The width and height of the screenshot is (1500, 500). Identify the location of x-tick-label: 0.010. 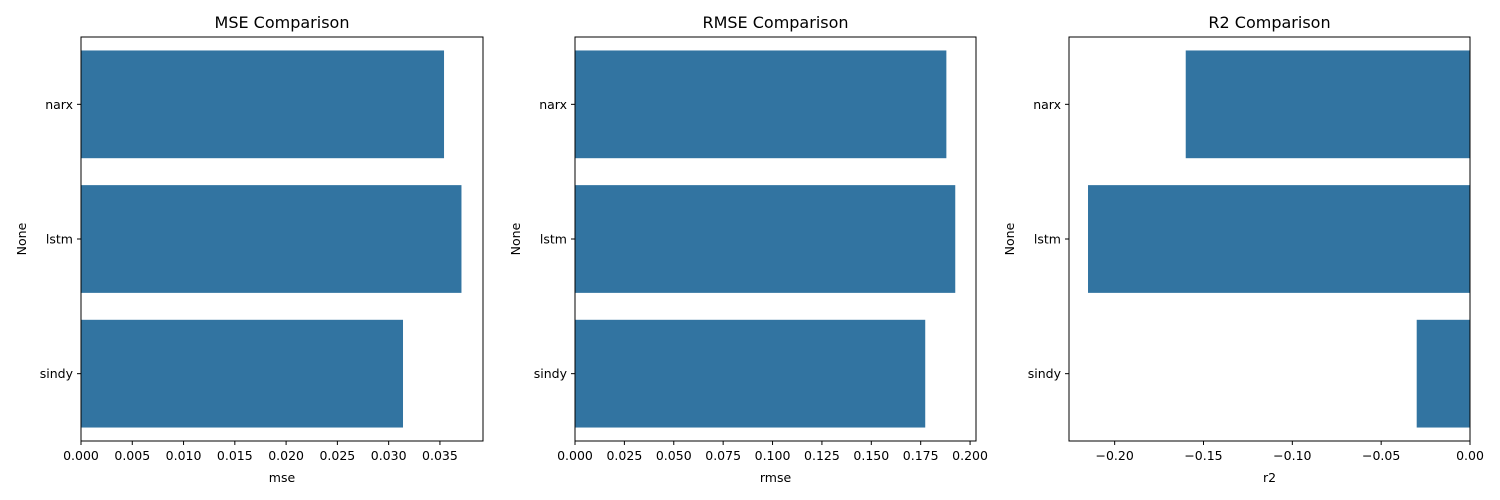
(184, 455).